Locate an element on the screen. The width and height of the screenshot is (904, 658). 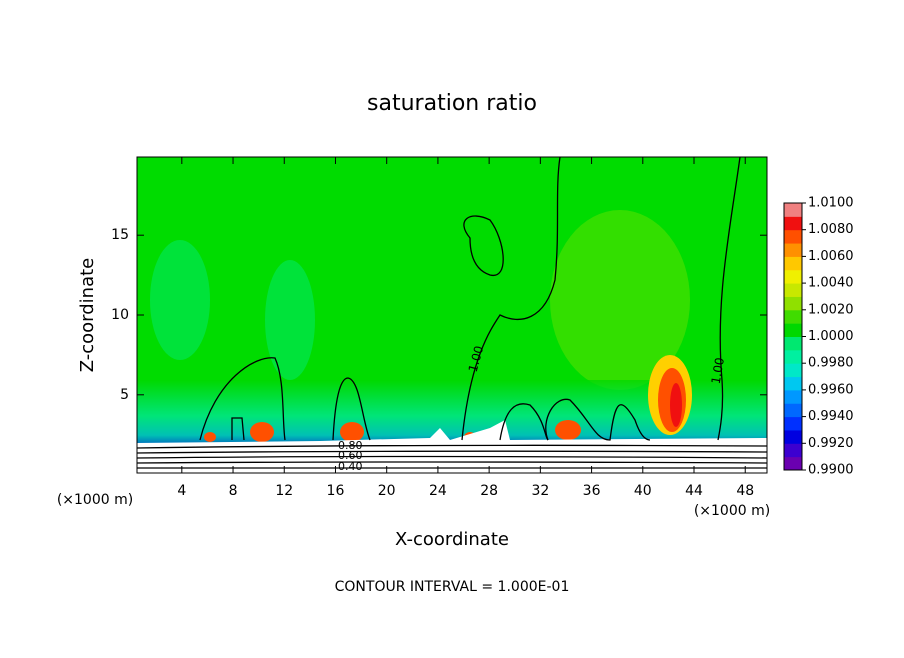
terrain is located at coordinates (452, 446).